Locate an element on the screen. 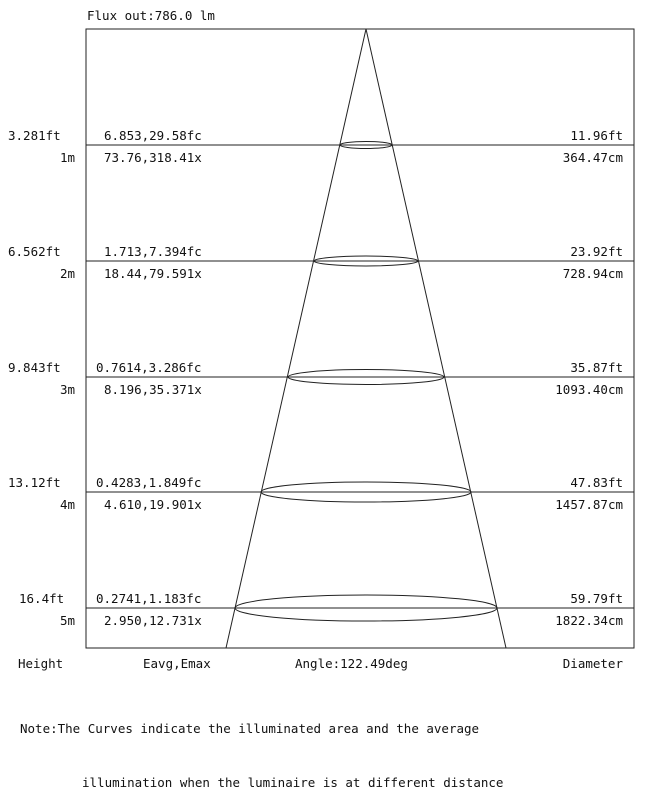  diameter-ft-label: 59.79ft is located at coordinates (596, 598).